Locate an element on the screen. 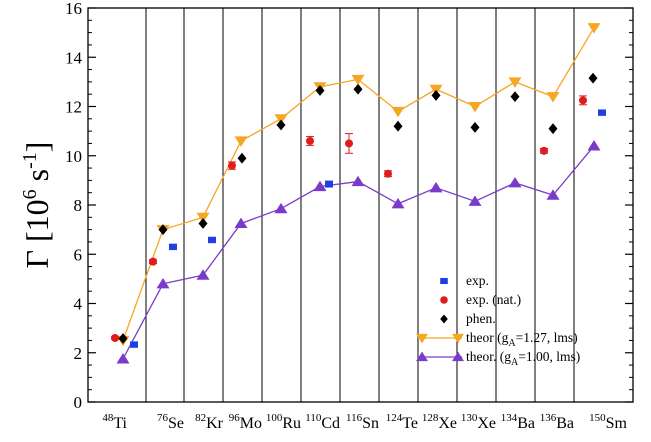 Image resolution: width=651 pixels, height=442 pixels. category-label-mass: 134 is located at coordinates (509, 418).